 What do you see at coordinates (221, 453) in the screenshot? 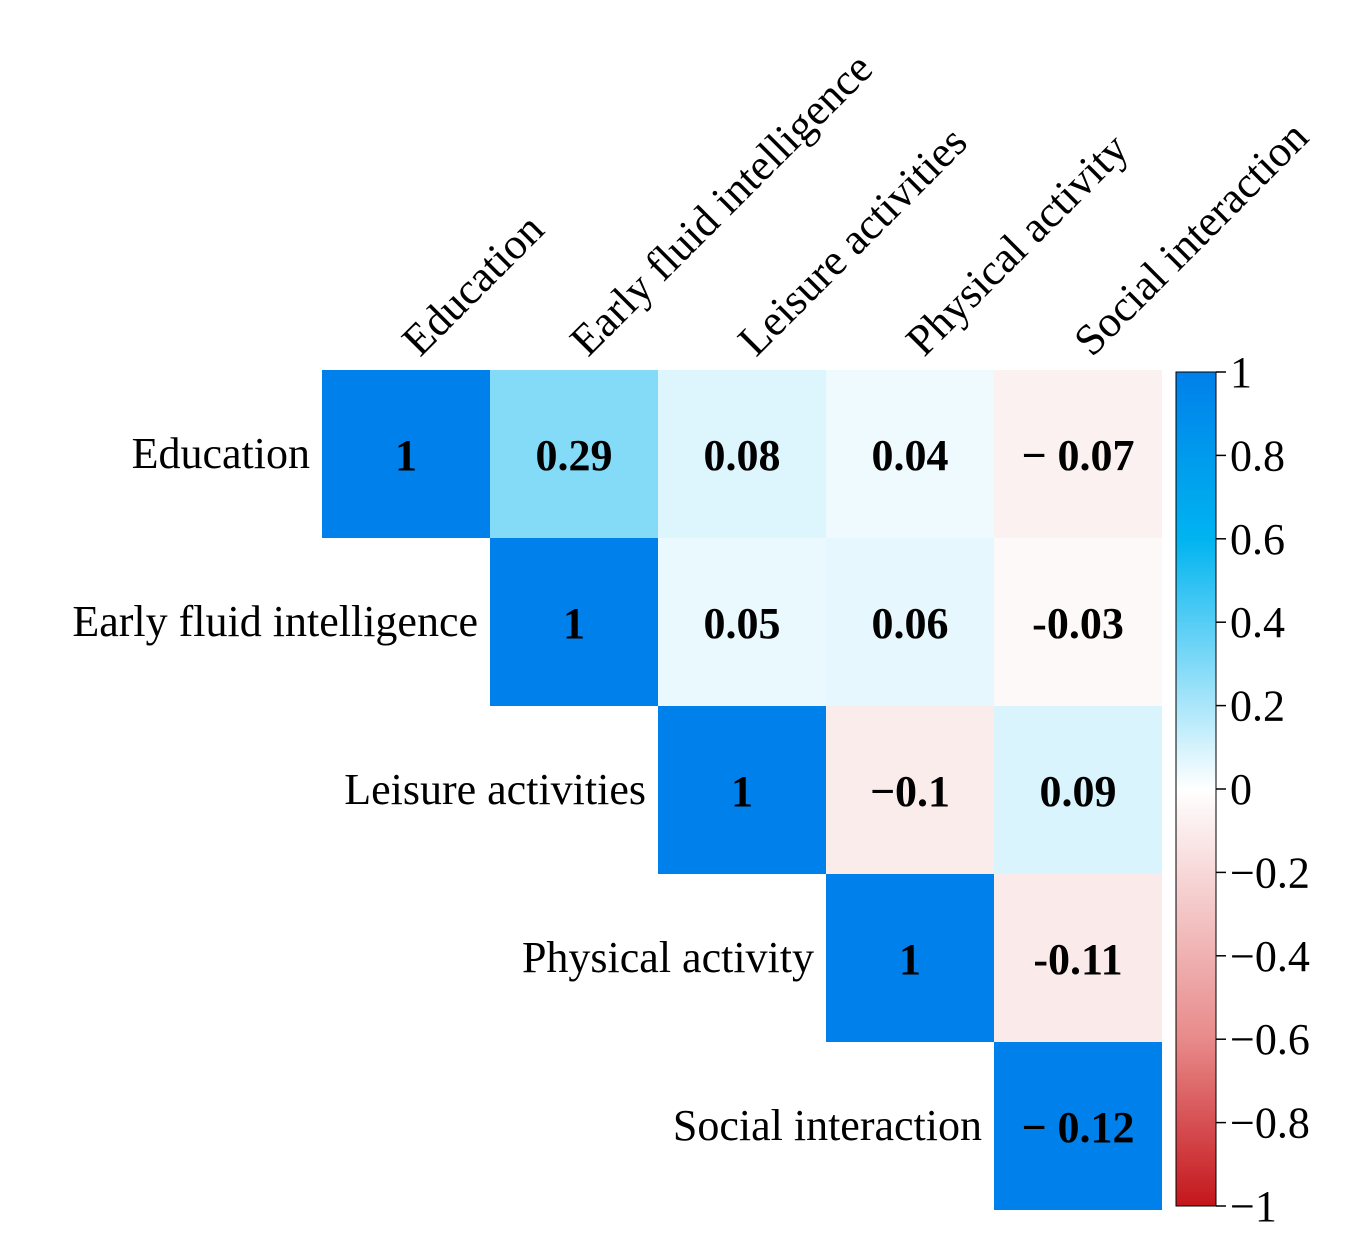
I see `row-label: Education` at bounding box center [221, 453].